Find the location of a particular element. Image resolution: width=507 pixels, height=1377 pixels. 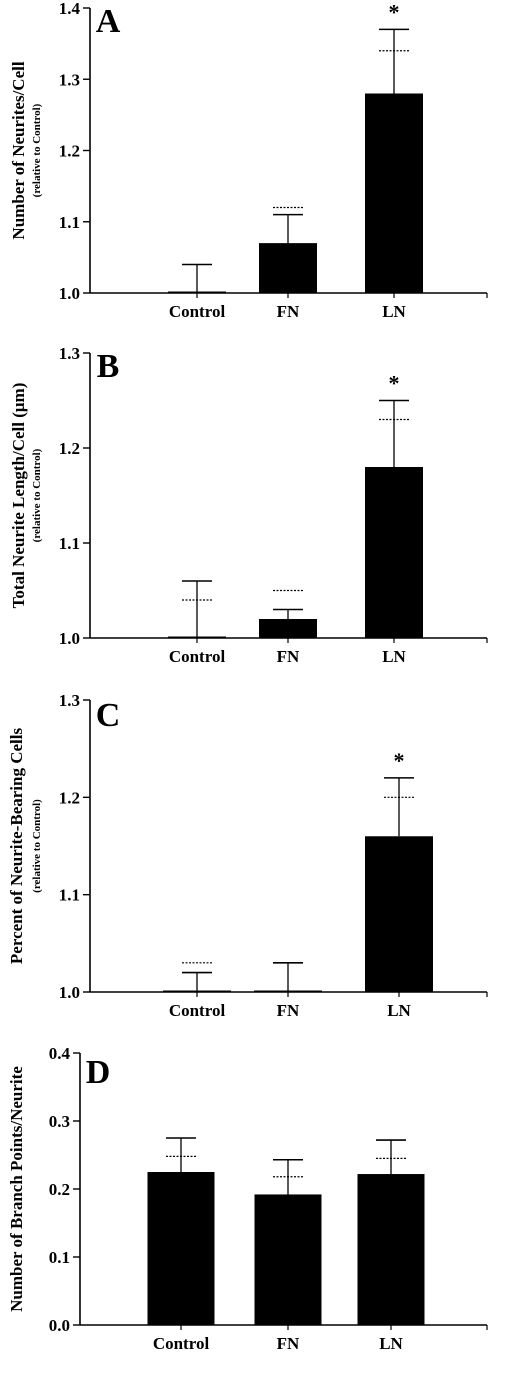

y-tick-label: 0.4 is located at coordinates (60, 1053).